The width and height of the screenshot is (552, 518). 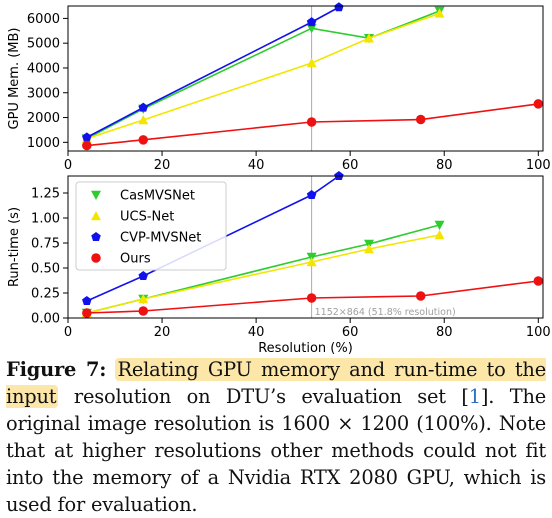 What do you see at coordinates (385, 312) in the screenshot?
I see `reference-vline-label: 1152×864 (51.8% resolution)` at bounding box center [385, 312].